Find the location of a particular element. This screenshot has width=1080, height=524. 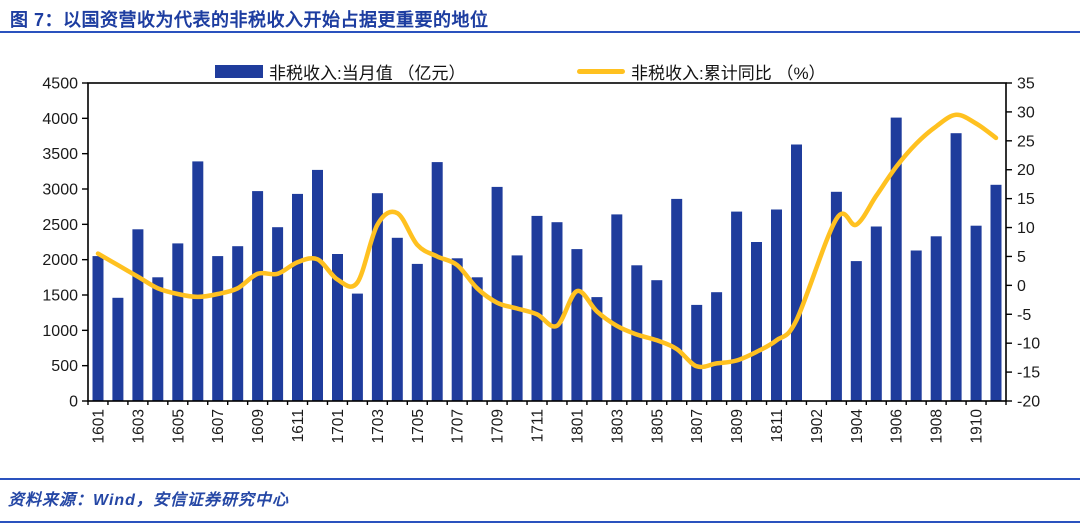

svg-text: 1000 is located at coordinates (60, 331).